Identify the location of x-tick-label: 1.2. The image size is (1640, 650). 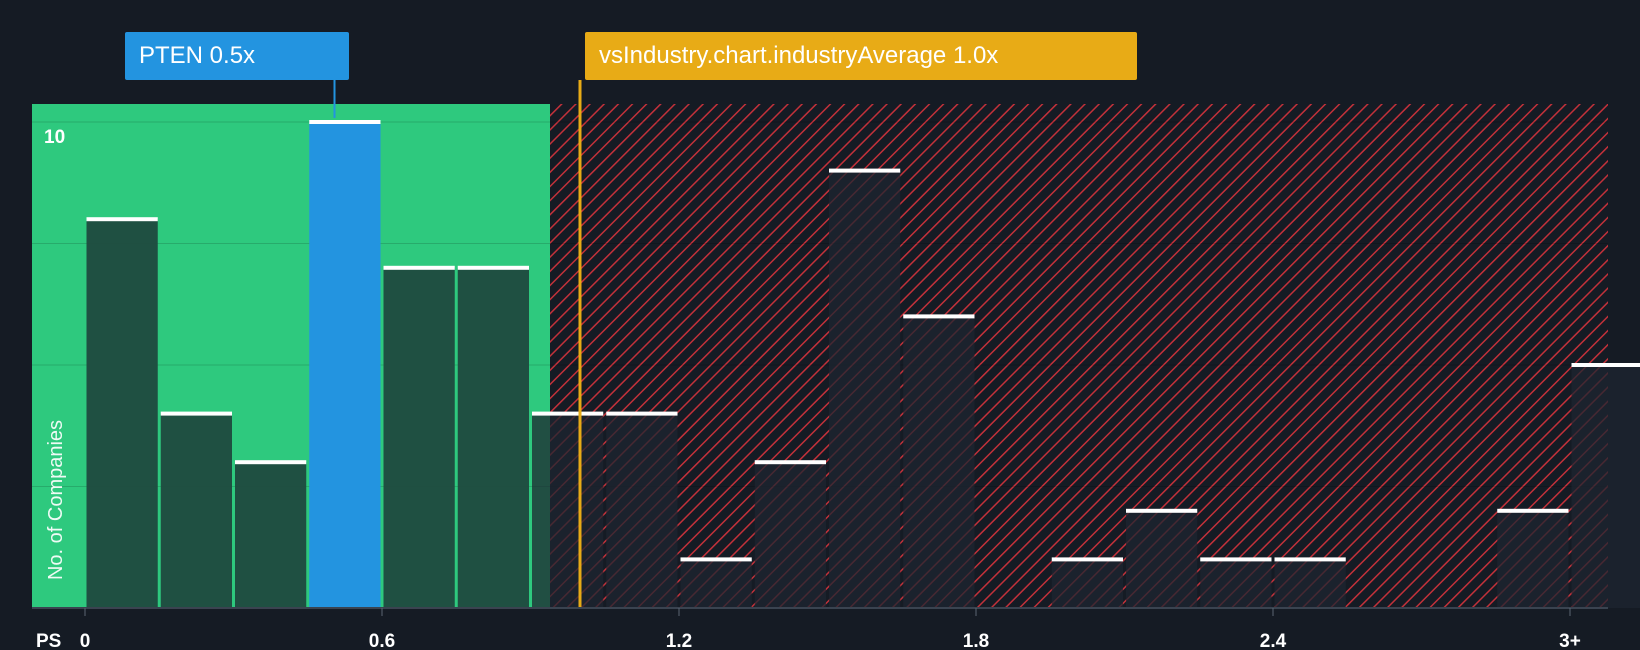
(679, 640).